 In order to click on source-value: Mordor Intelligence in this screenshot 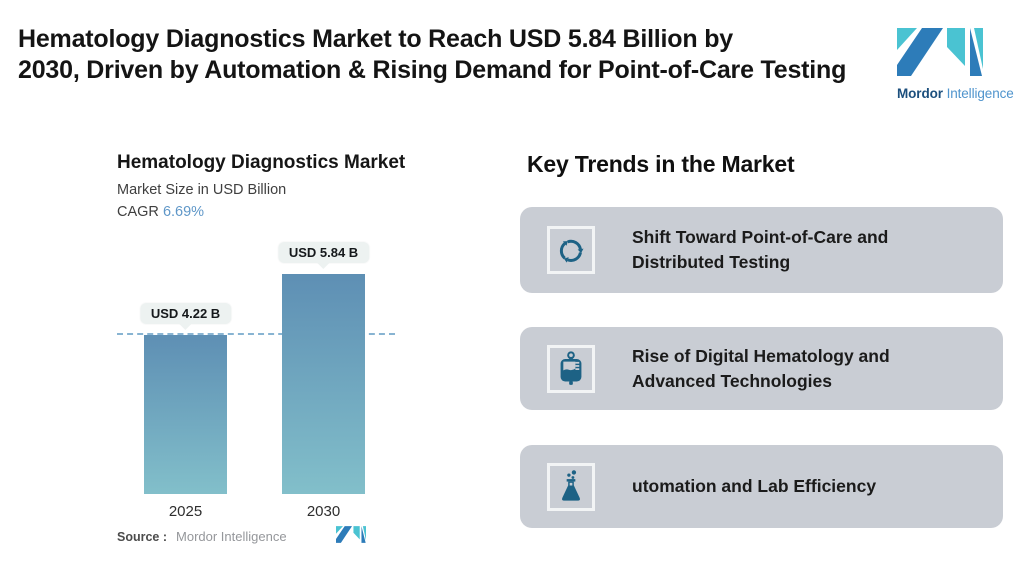, I will do `click(231, 536)`.